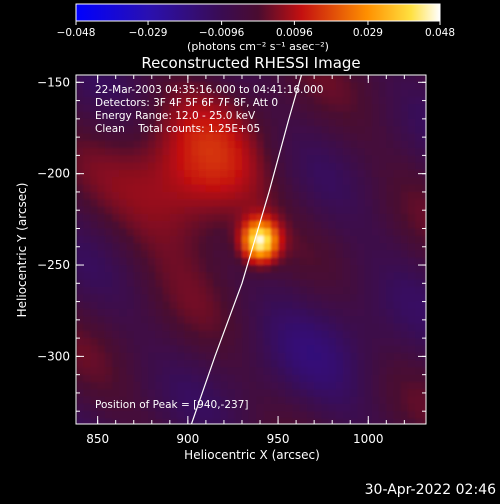  What do you see at coordinates (175, 116) in the screenshot?
I see `annotation-energy-range: Energy Range: 12.0 - 25.0 keV` at bounding box center [175, 116].